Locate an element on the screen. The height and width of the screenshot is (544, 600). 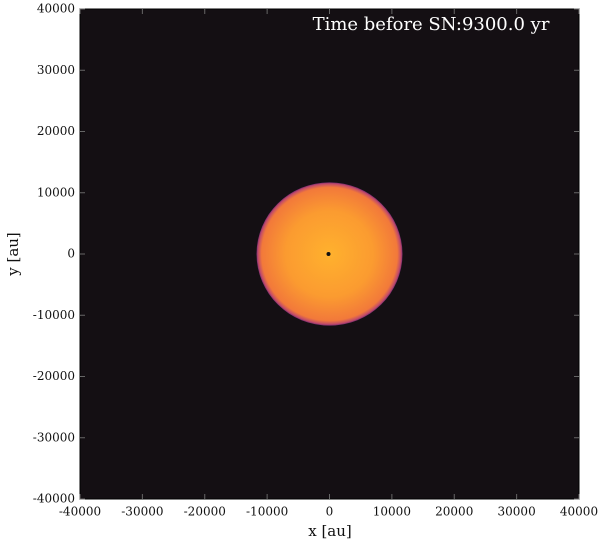
y-tick-label: -40000 is located at coordinates (54, 499).